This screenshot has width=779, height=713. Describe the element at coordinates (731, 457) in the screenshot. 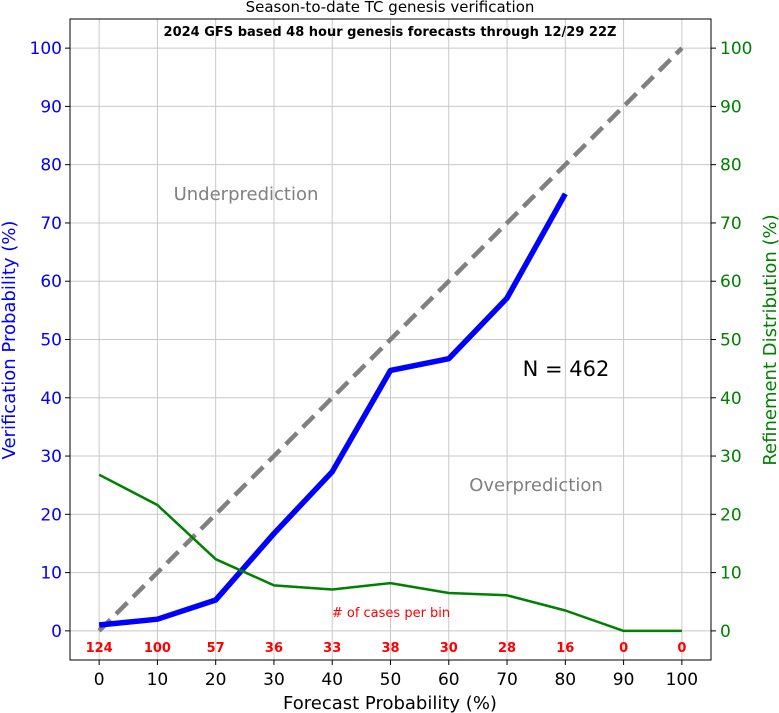

I see `y-right-tick-label: 30` at that location.